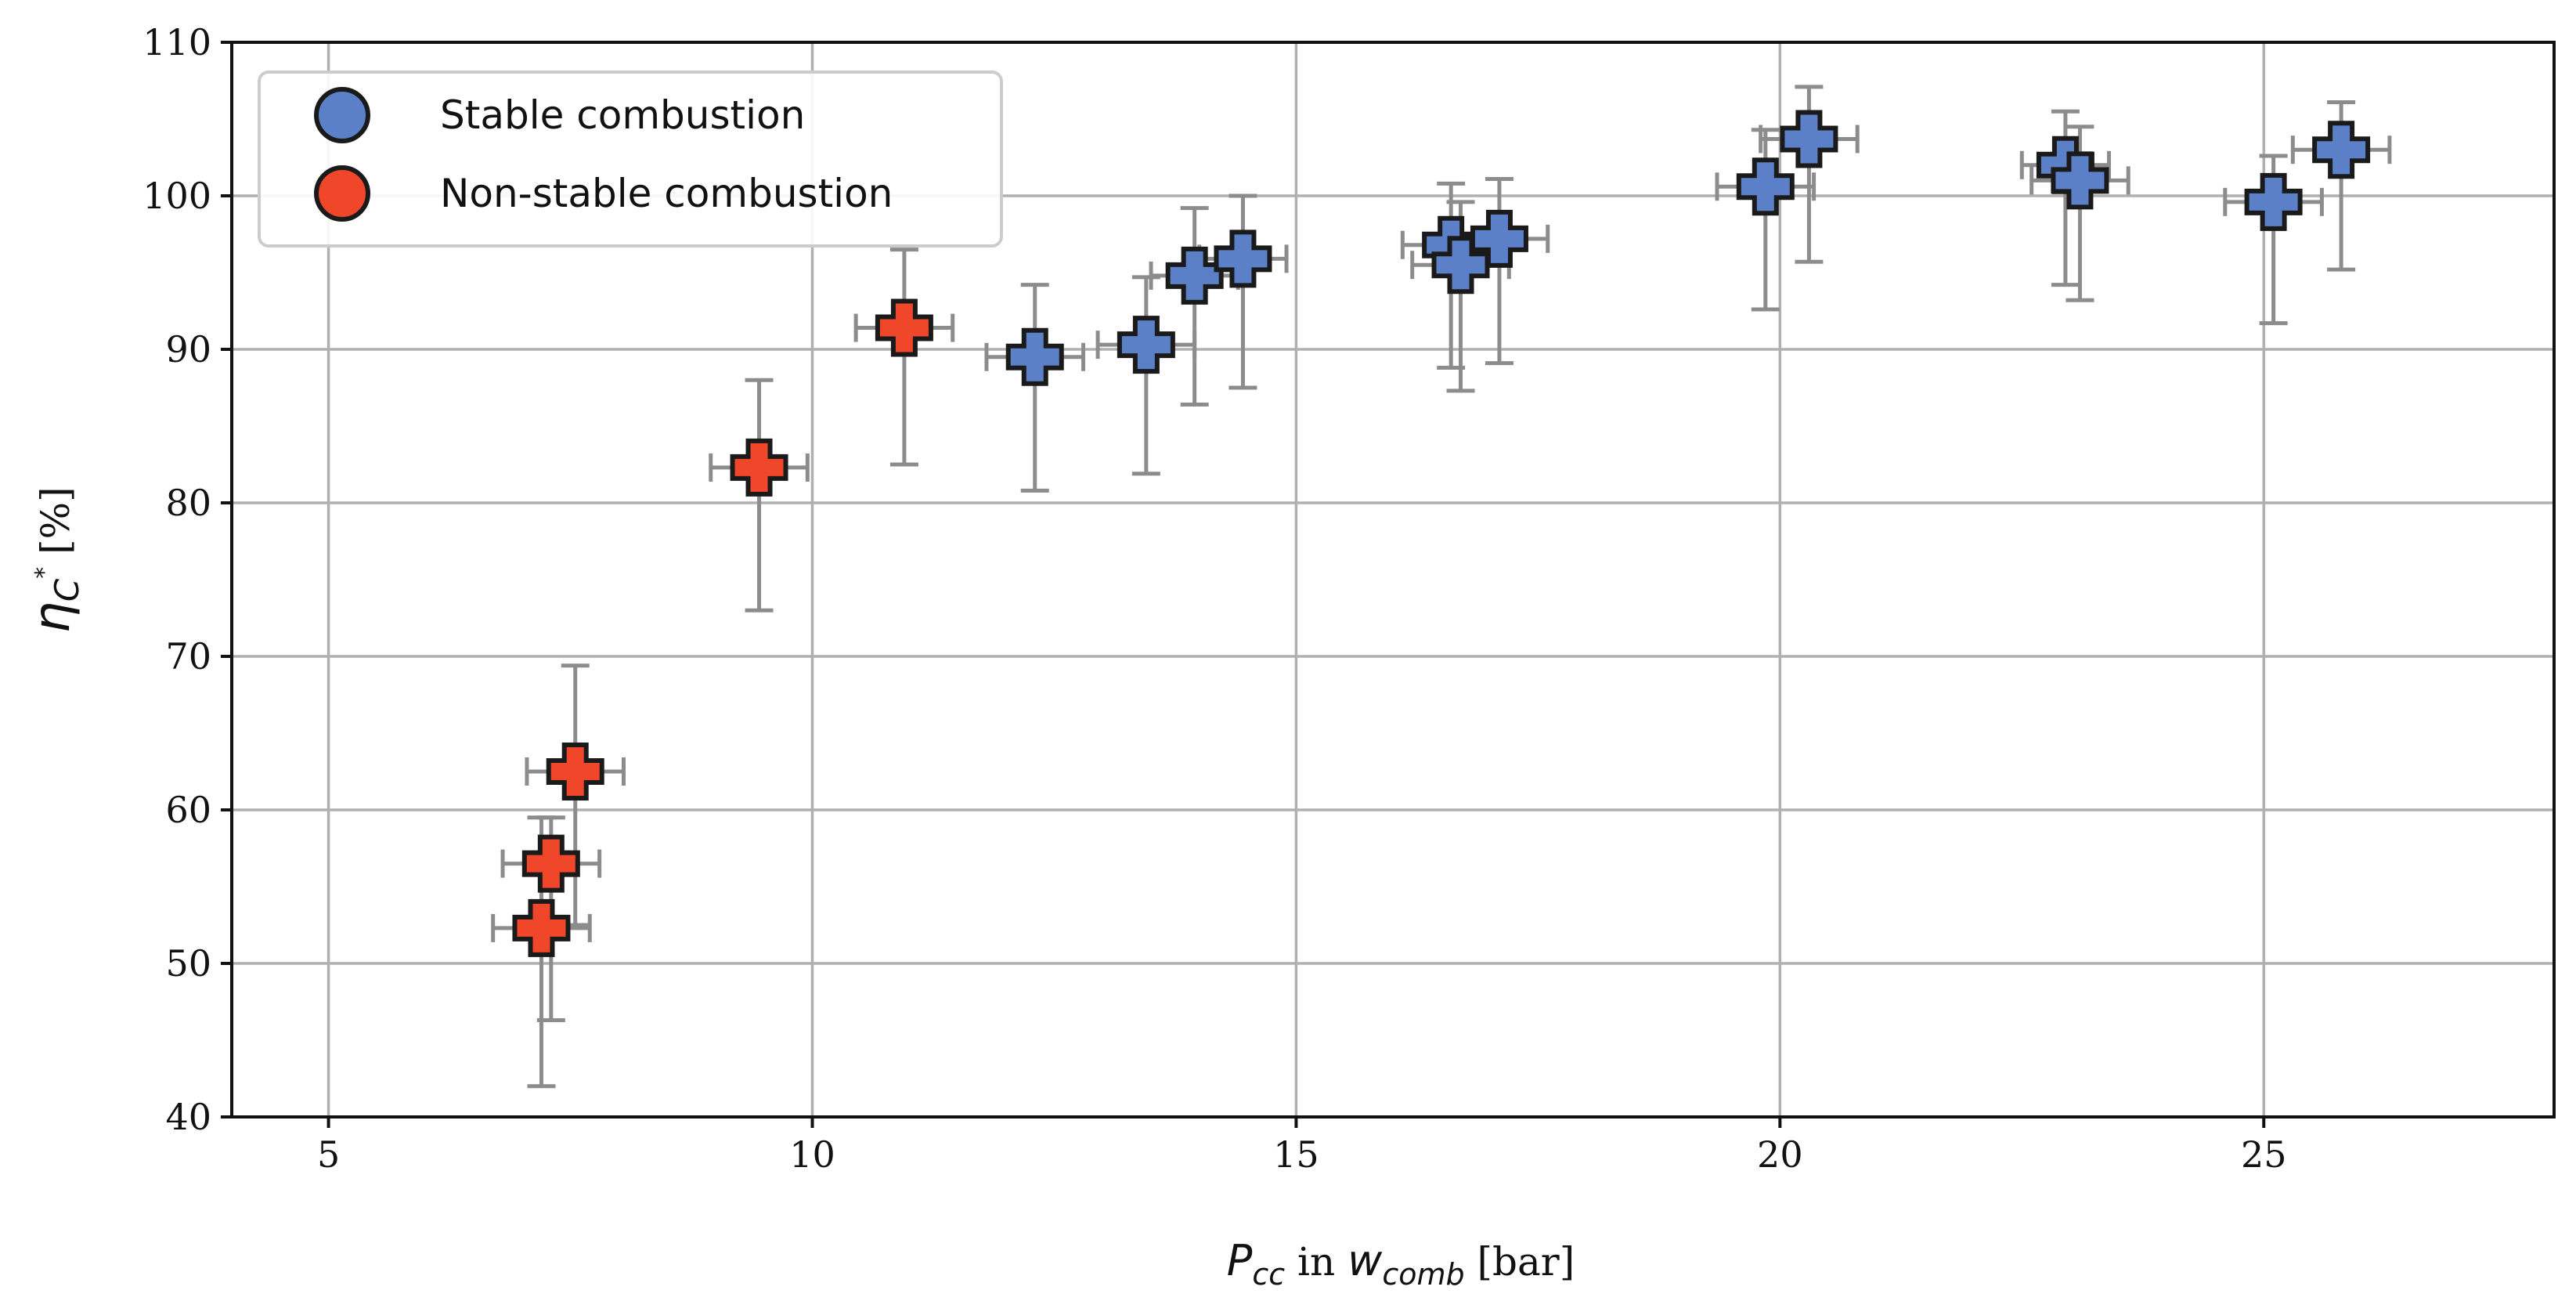 The height and width of the screenshot is (1301, 2576). What do you see at coordinates (2264, 1155) in the screenshot?
I see `x-tick-label: 25` at bounding box center [2264, 1155].